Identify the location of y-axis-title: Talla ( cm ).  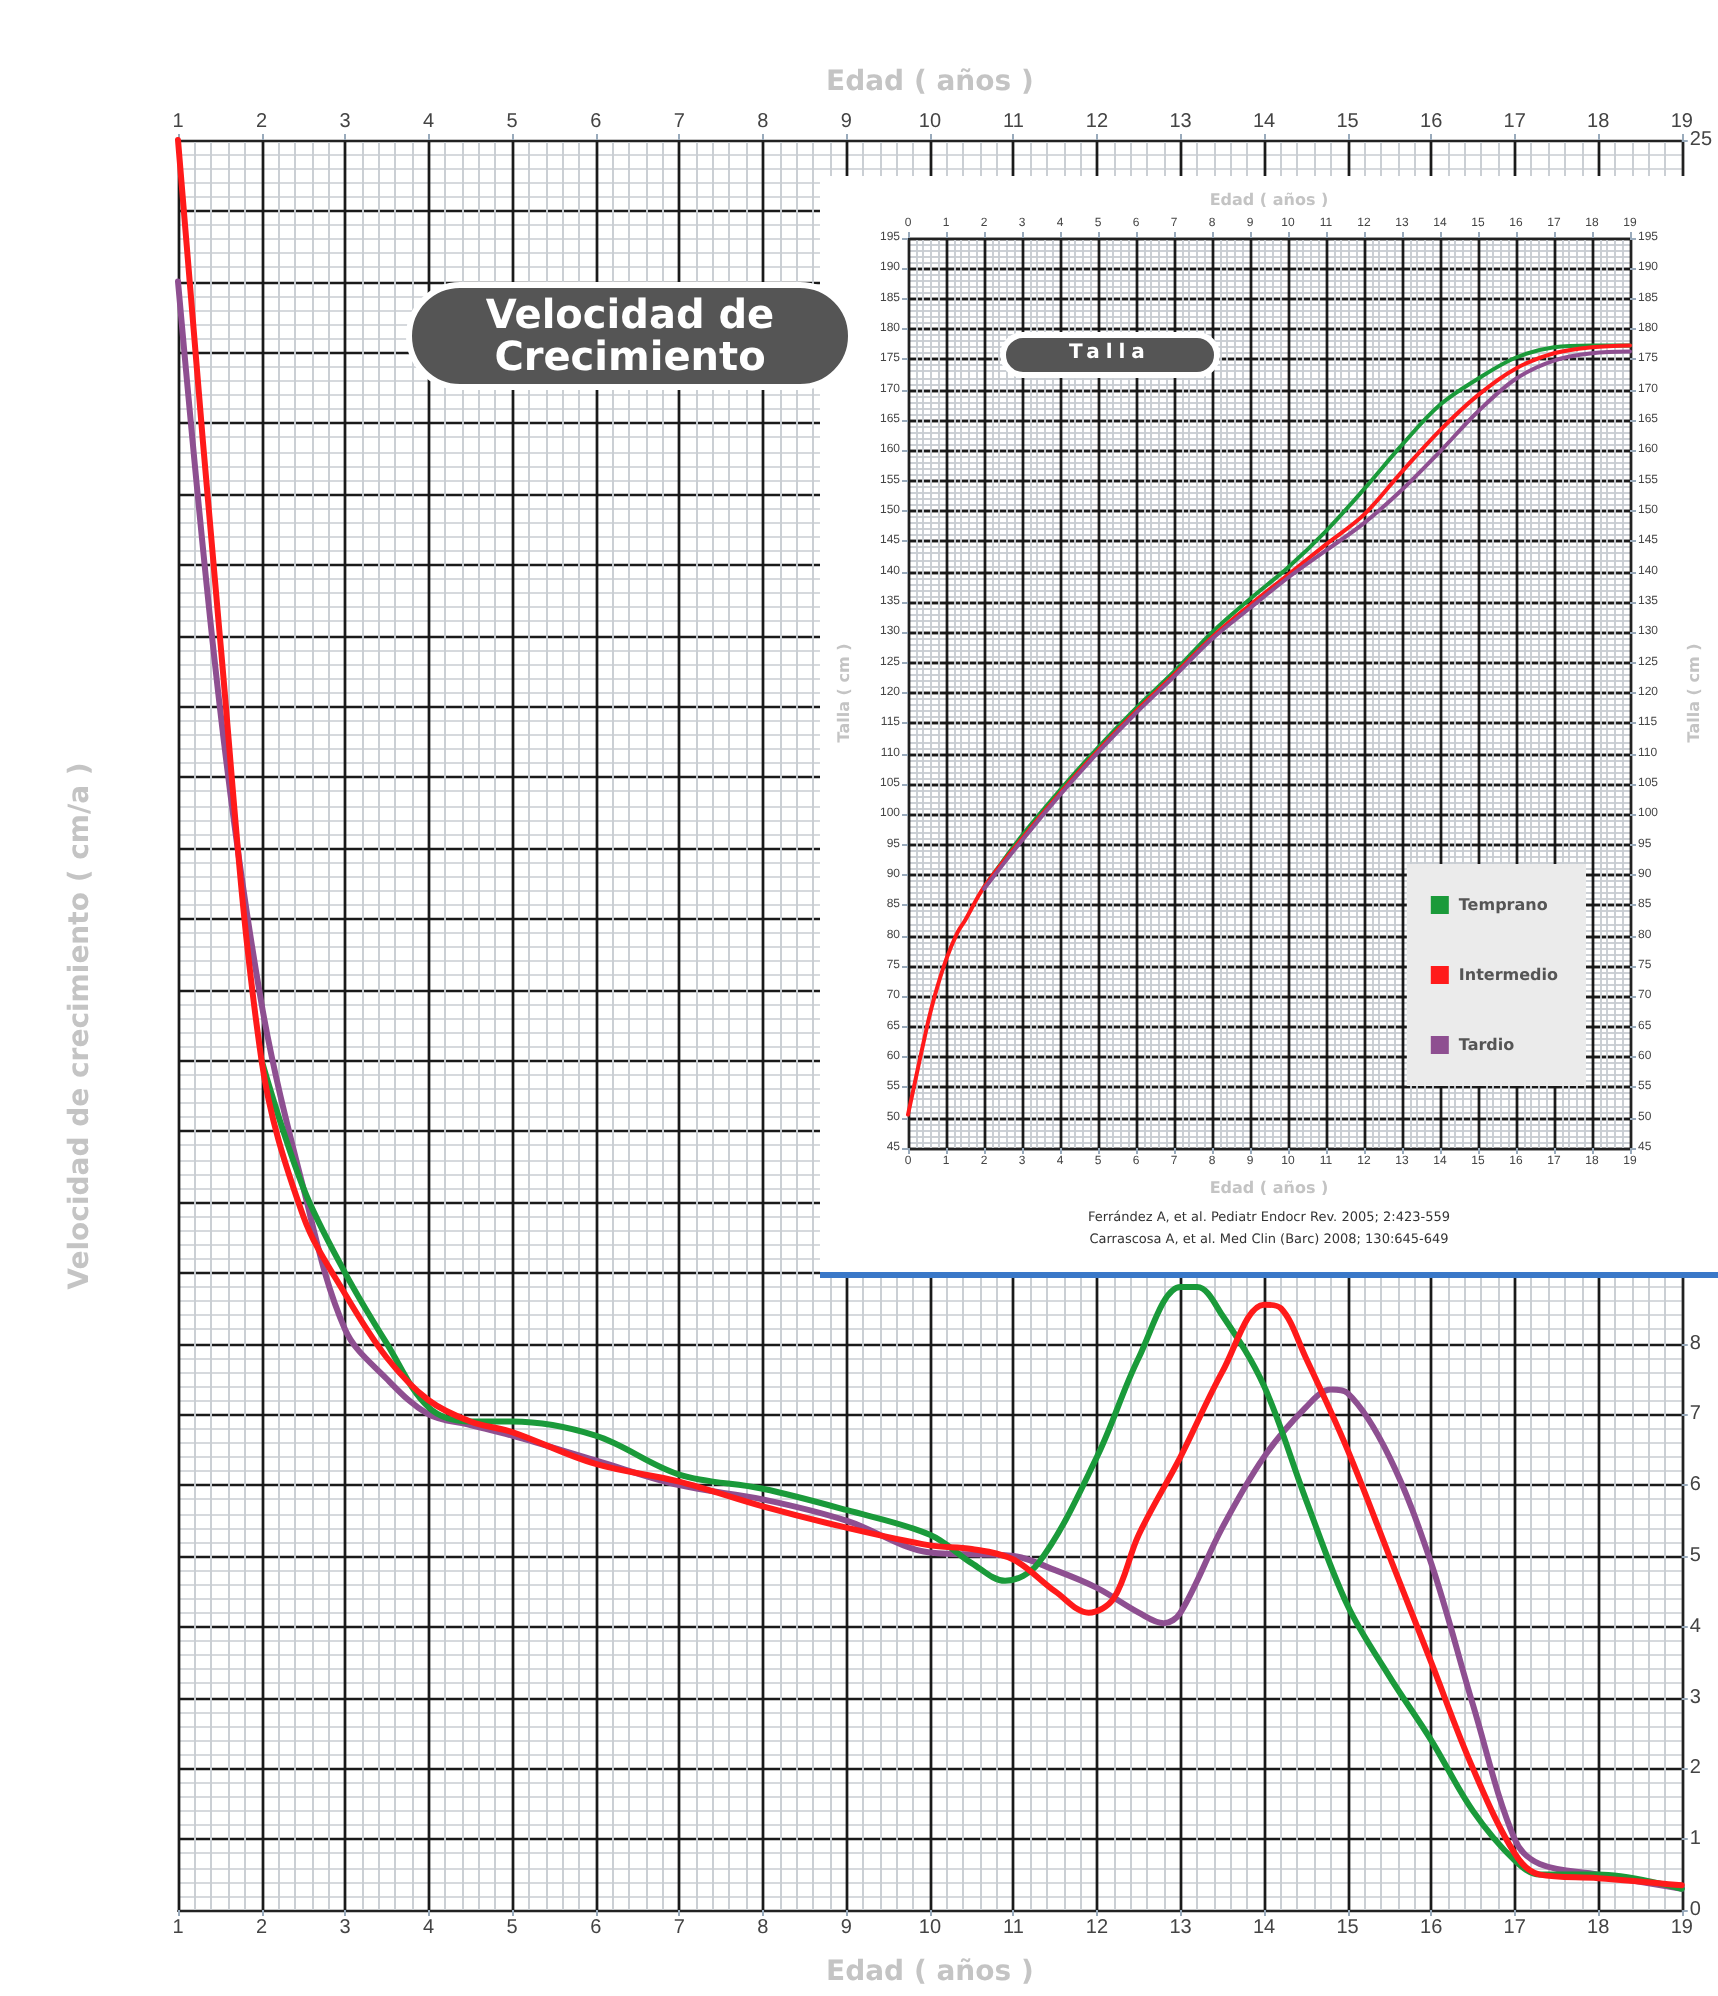
(844, 693).